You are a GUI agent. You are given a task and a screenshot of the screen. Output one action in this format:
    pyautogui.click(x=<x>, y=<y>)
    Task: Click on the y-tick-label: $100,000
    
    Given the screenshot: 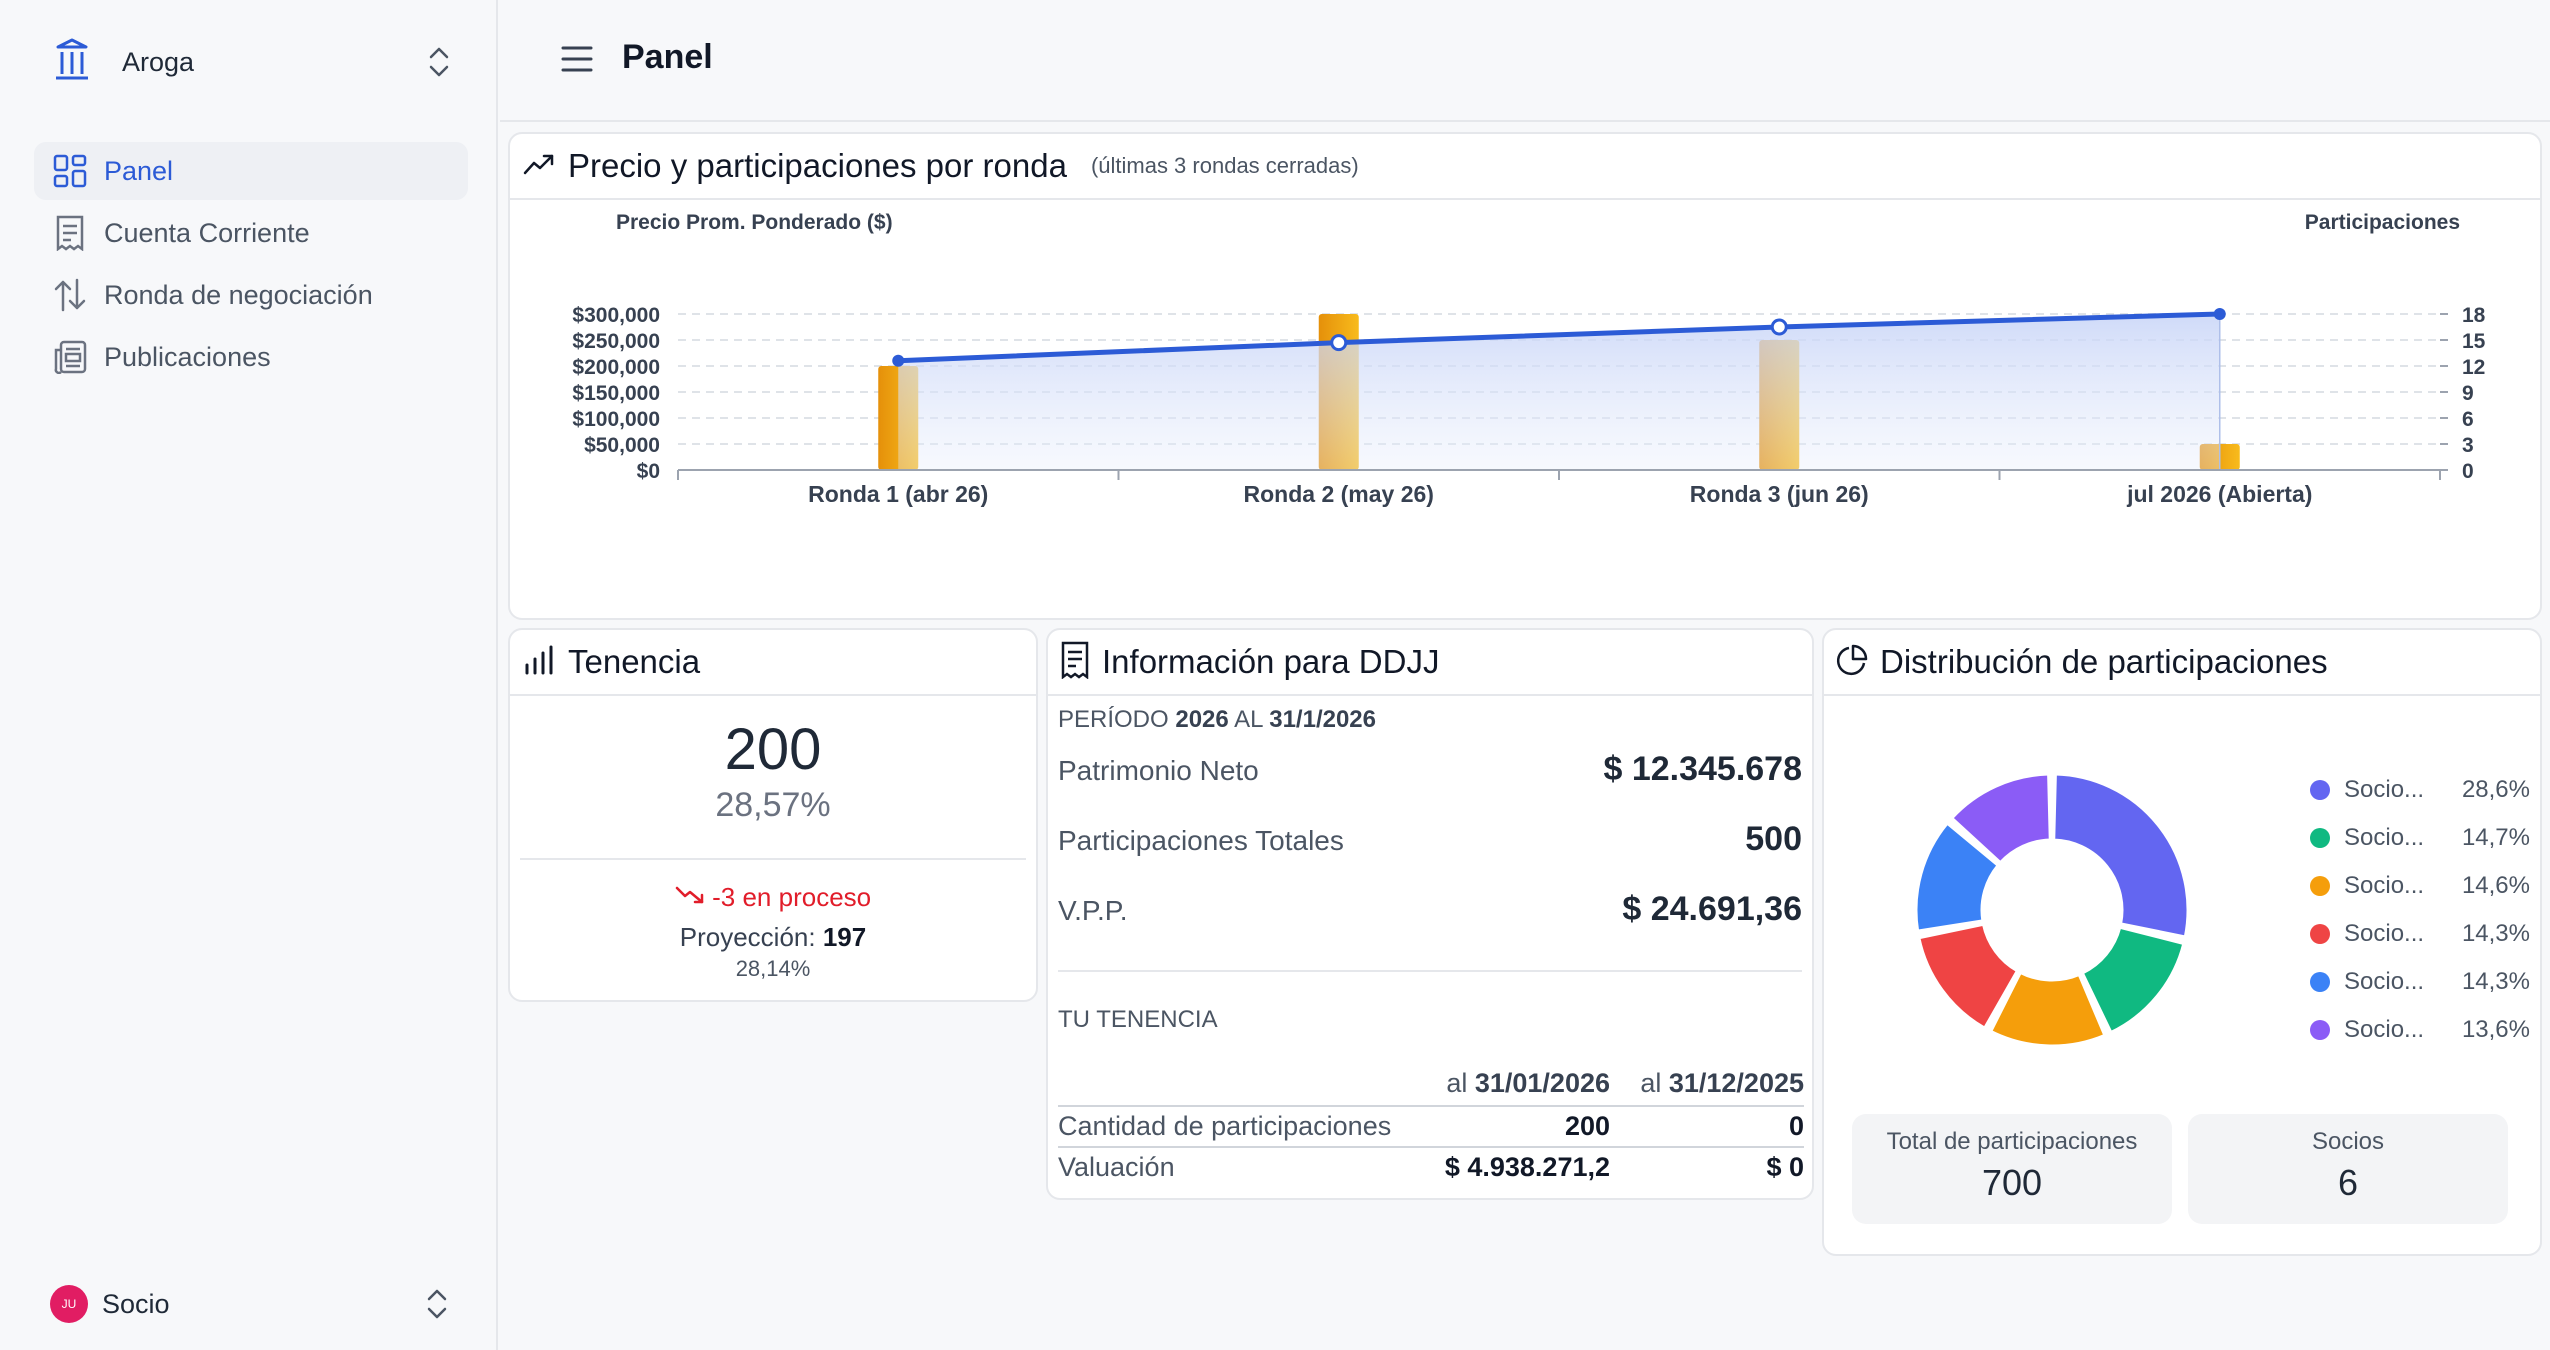 What is the action you would take?
    pyautogui.click(x=616, y=419)
    